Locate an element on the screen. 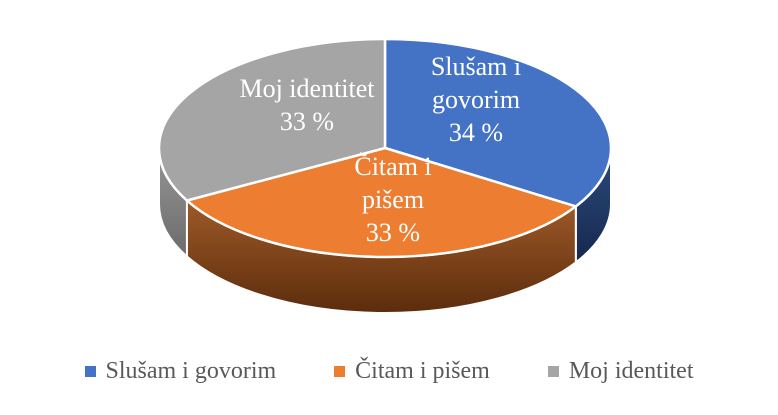  legend-item-moj-identitet: Moj identitet is located at coordinates (620, 371).